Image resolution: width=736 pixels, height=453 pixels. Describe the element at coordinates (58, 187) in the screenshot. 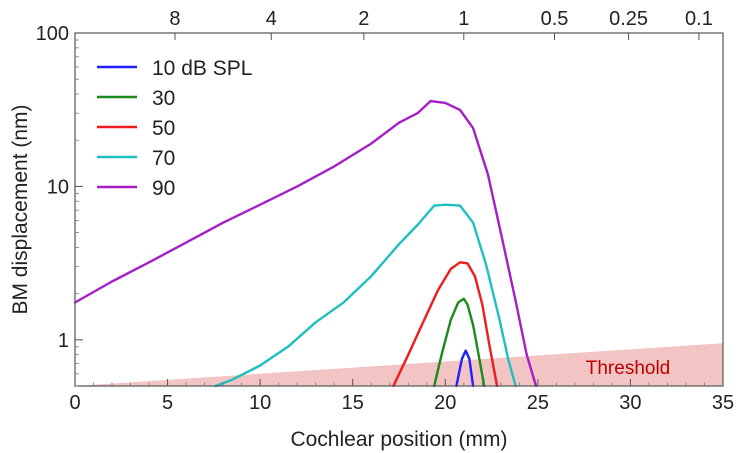

I see `y-tick-label: 10` at that location.